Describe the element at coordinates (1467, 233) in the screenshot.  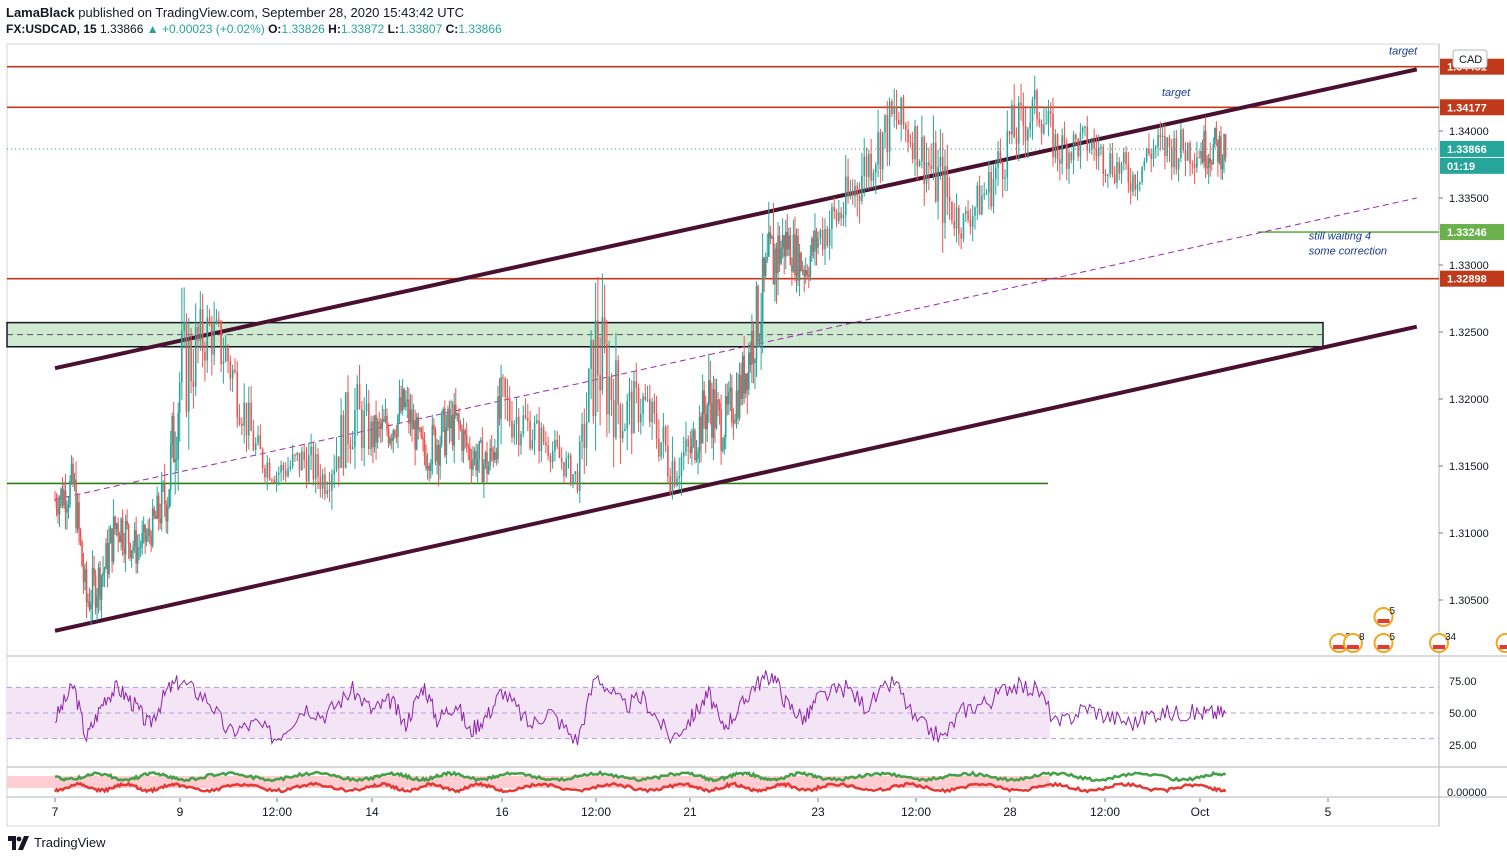
I see `price-label: 1.33246` at that location.